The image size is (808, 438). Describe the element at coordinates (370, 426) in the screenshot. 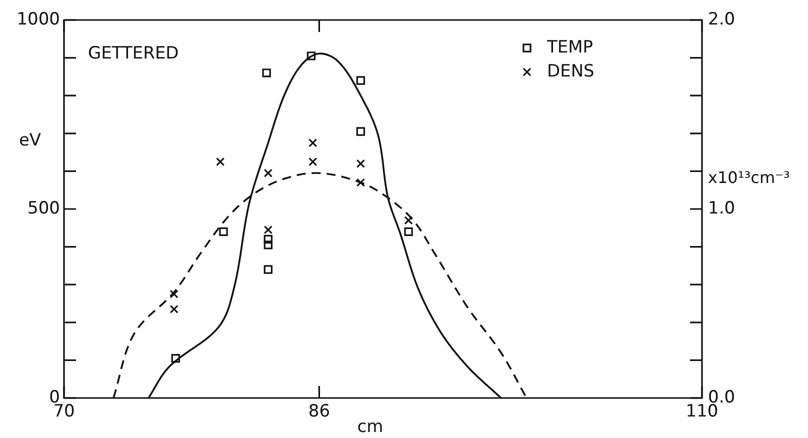

I see `x-axis-title: cm` at that location.